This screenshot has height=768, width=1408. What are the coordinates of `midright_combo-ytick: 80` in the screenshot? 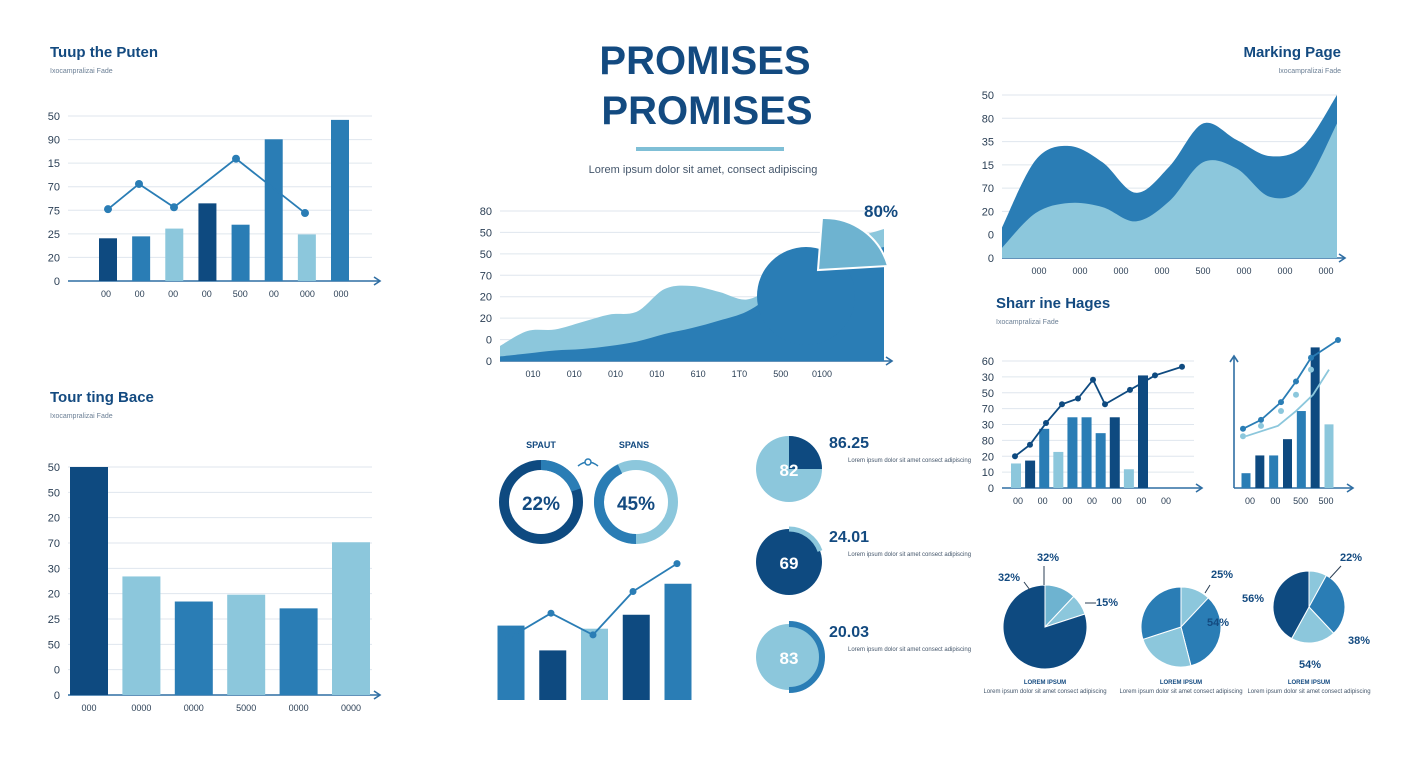 It's located at (988, 441).